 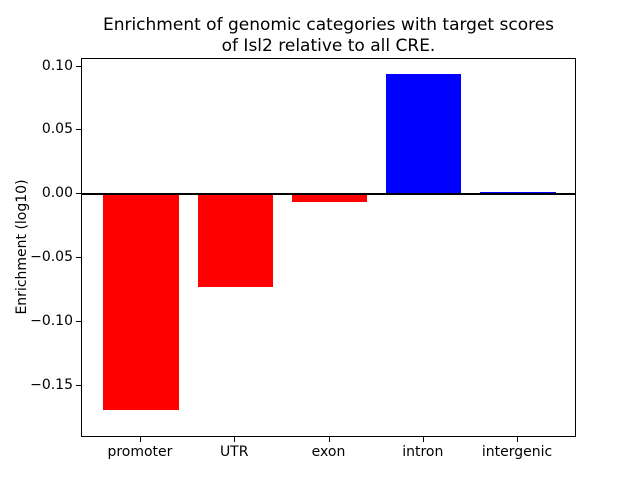 I want to click on bar-intergenic, so click(x=518, y=193).